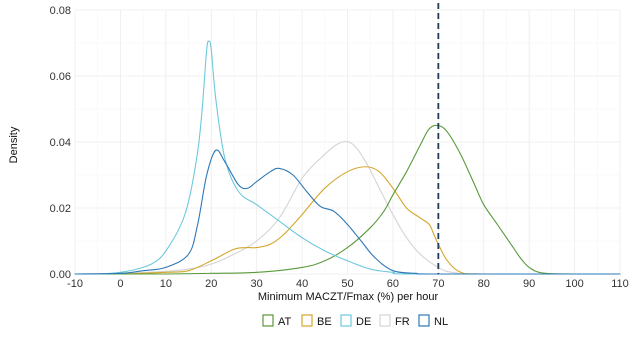 The height and width of the screenshot is (339, 630). What do you see at coordinates (257, 284) in the screenshot?
I see `x-tick-label: 30` at bounding box center [257, 284].